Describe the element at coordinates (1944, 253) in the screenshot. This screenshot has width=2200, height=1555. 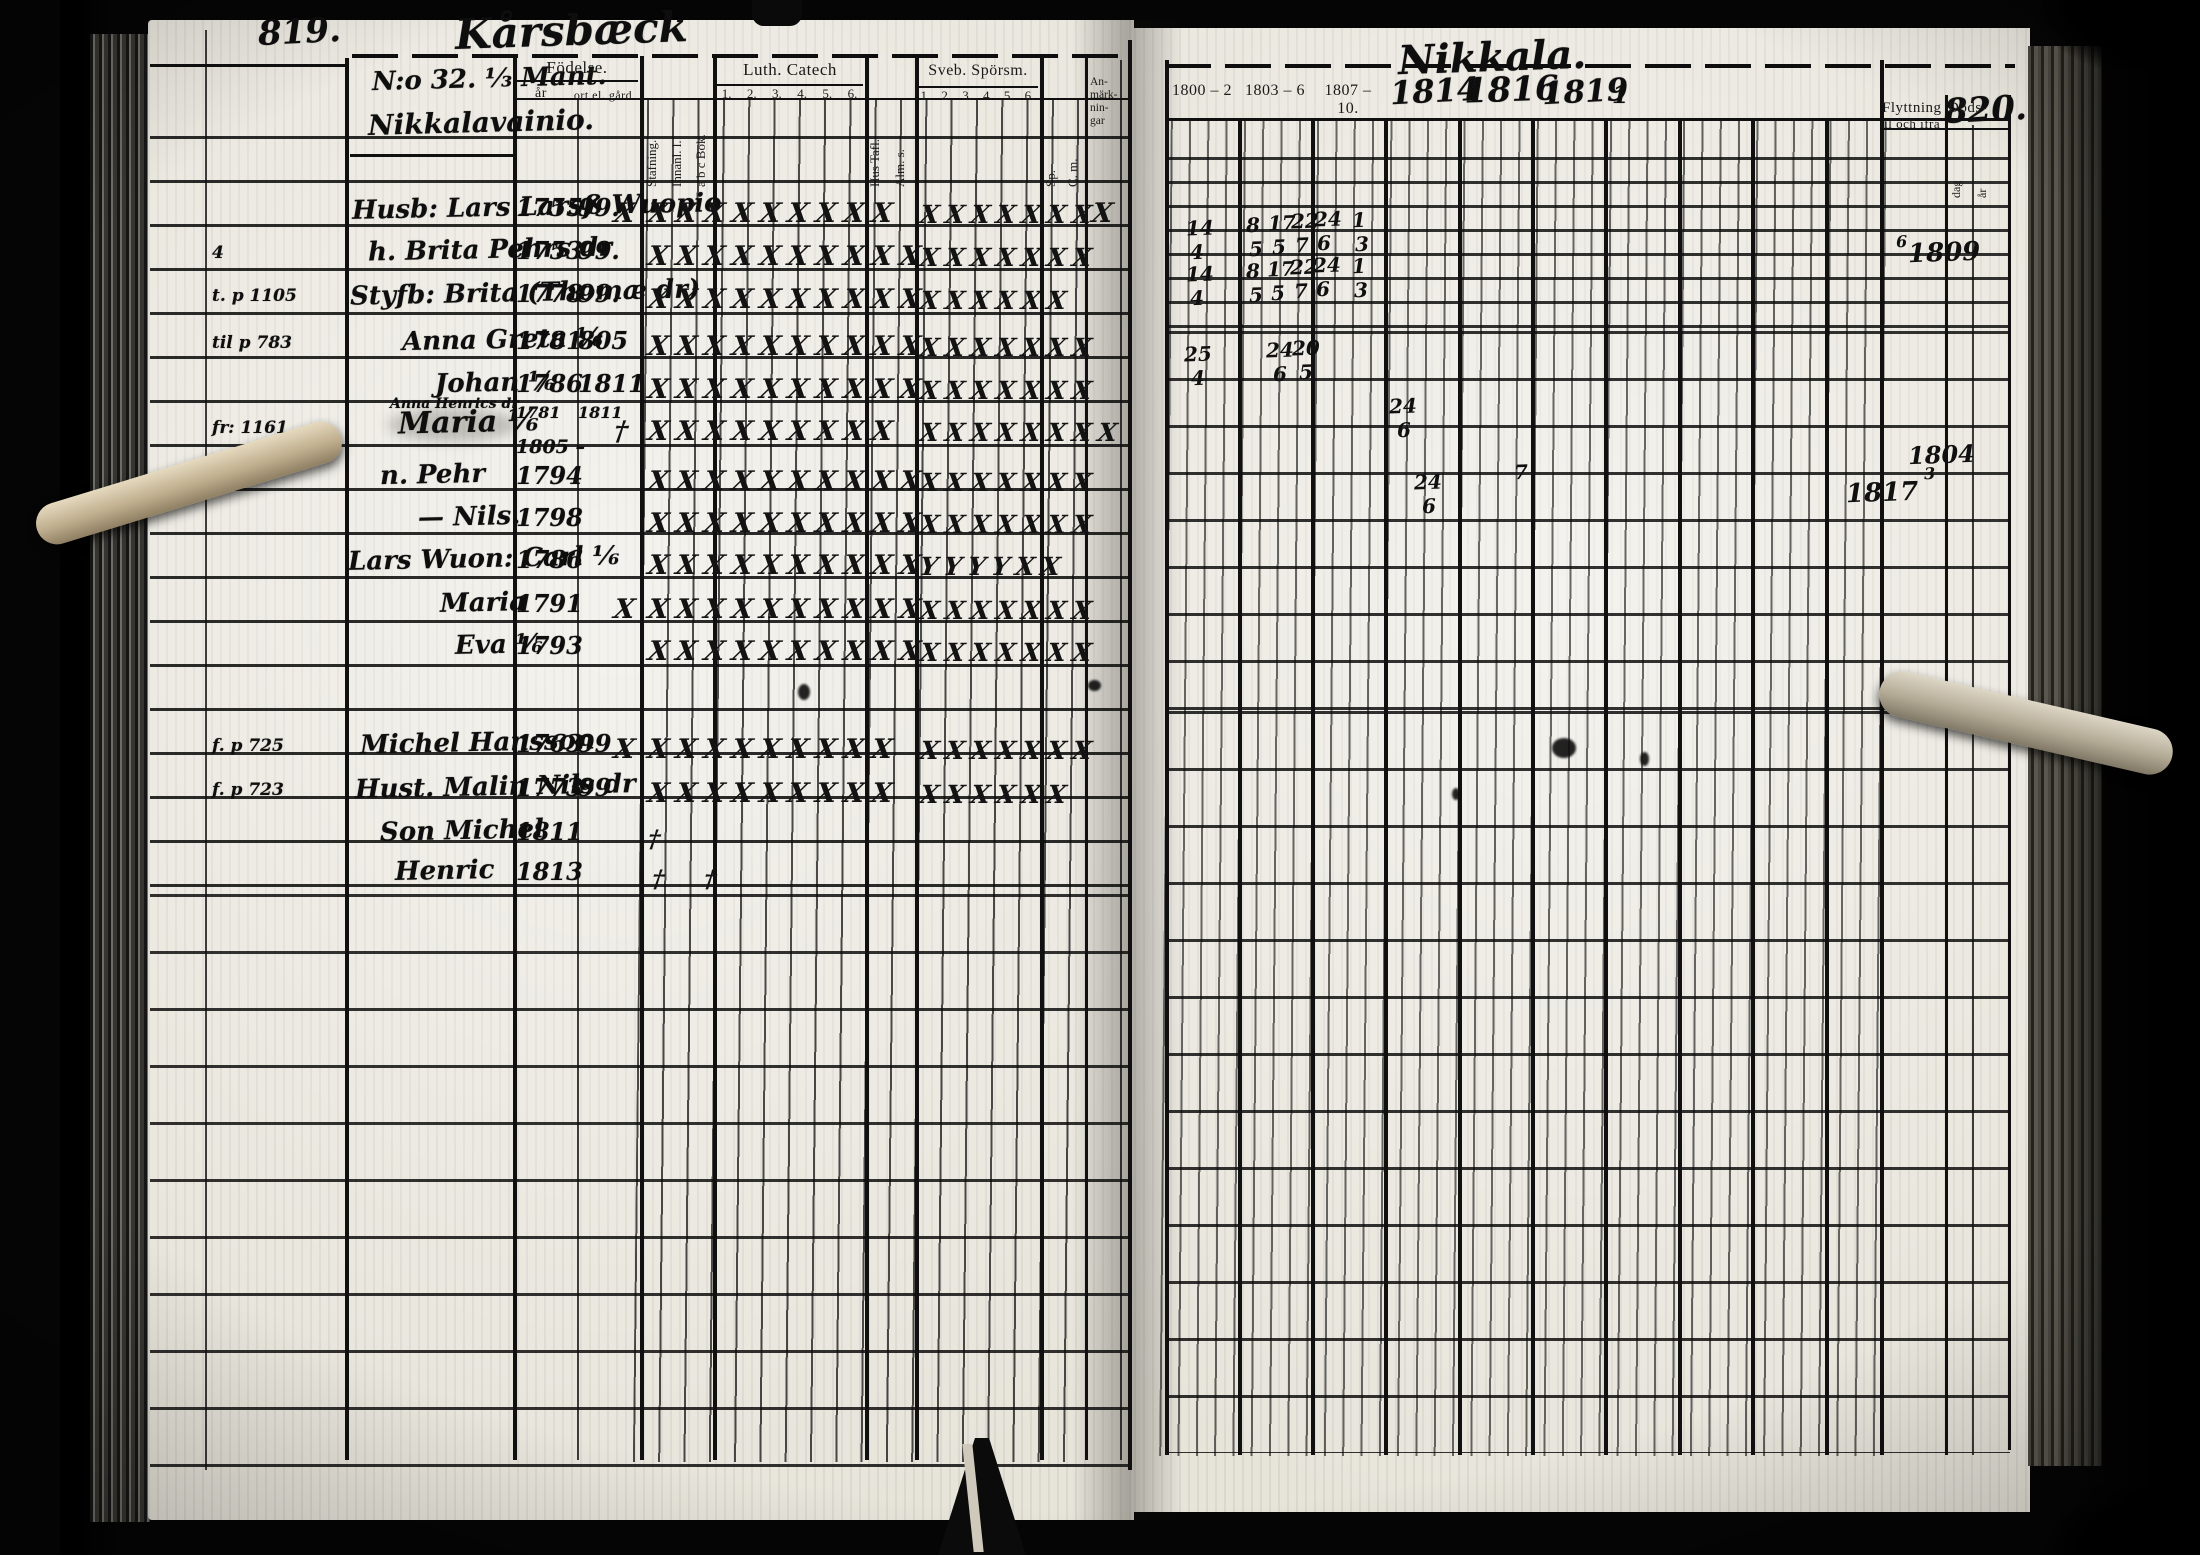
I see `death-year-entry: 1809` at that location.